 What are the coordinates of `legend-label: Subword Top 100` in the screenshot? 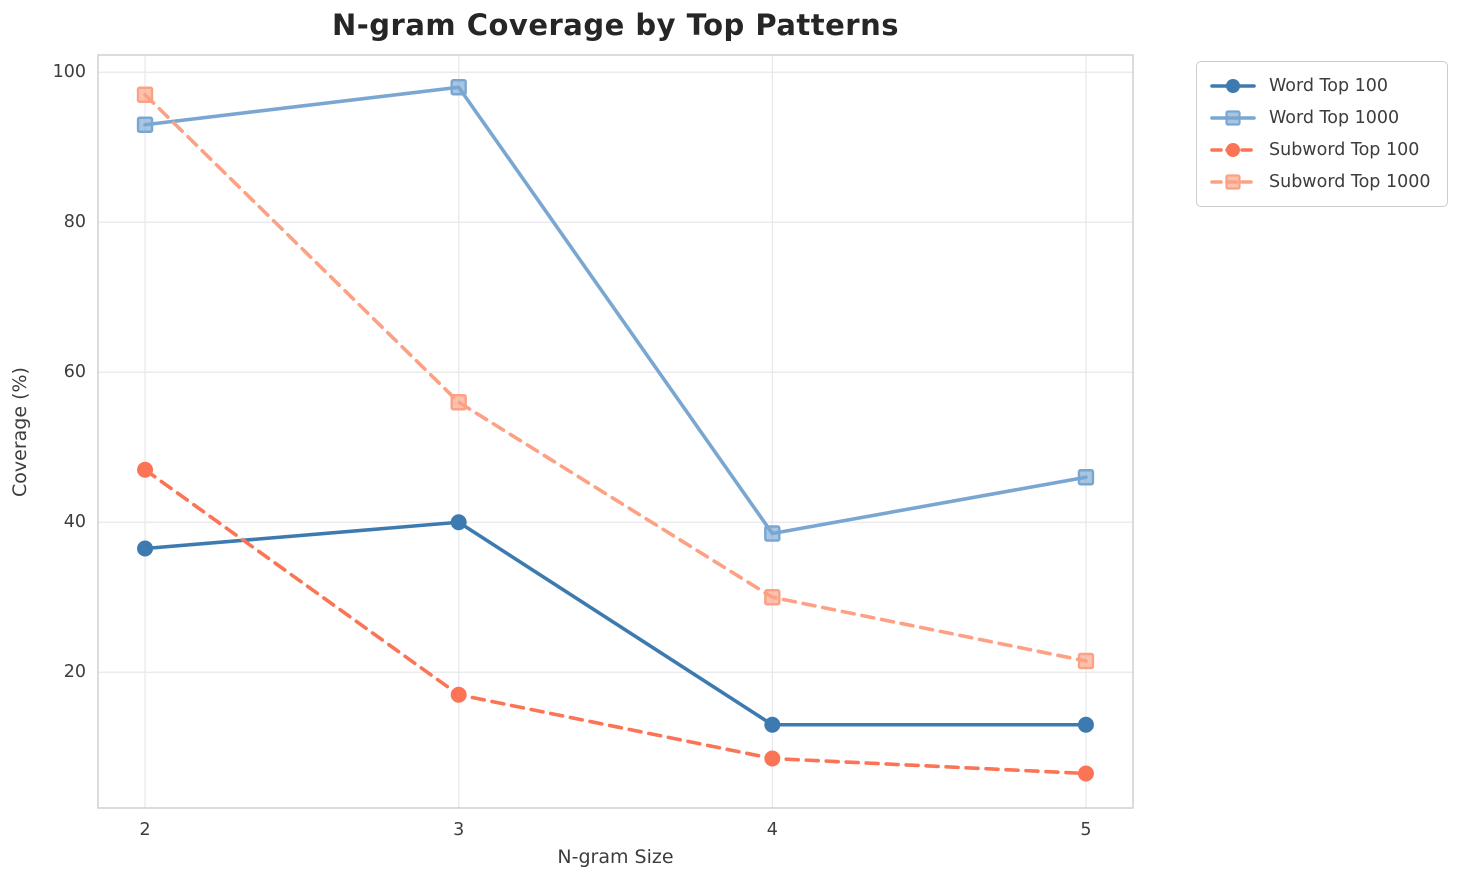 It's located at (1344, 150).